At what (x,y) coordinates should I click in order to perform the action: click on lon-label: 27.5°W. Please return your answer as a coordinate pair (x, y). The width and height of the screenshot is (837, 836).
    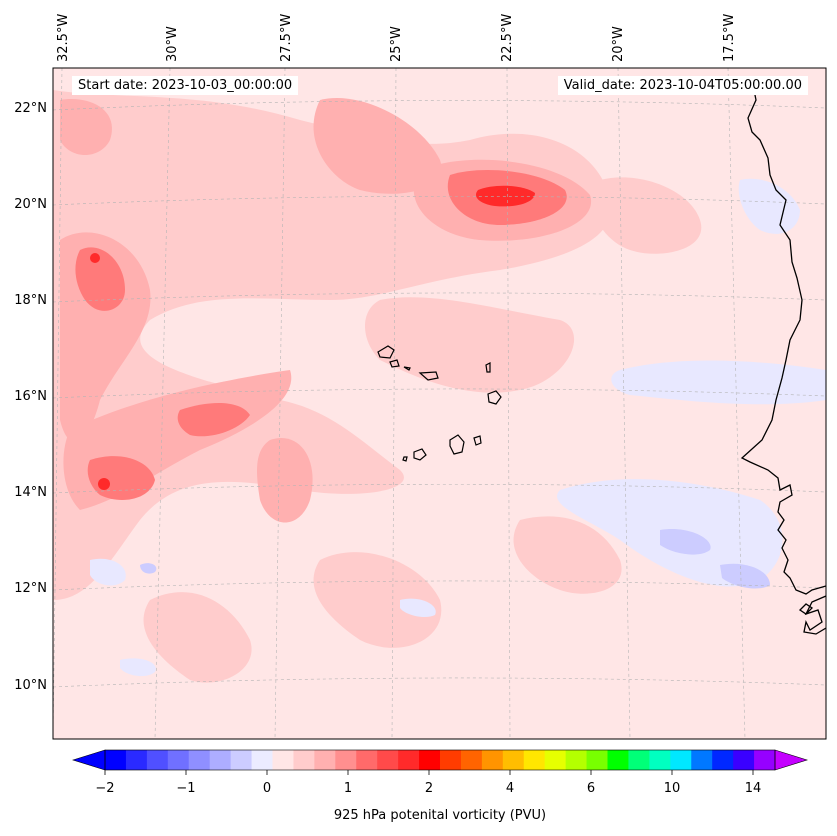
    Looking at the image, I should click on (286, 38).